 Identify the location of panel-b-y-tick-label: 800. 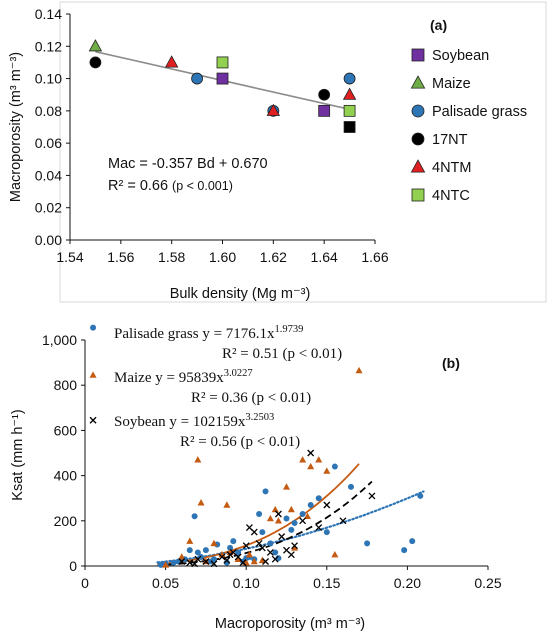
(66, 385).